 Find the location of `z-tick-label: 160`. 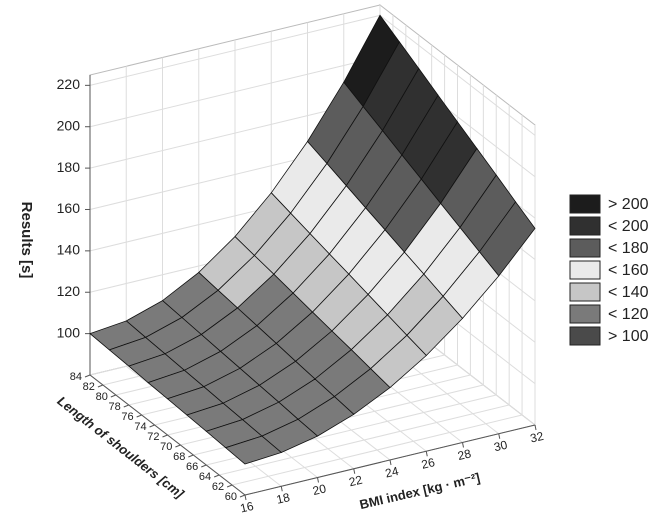

z-tick-label: 160 is located at coordinates (69, 208).